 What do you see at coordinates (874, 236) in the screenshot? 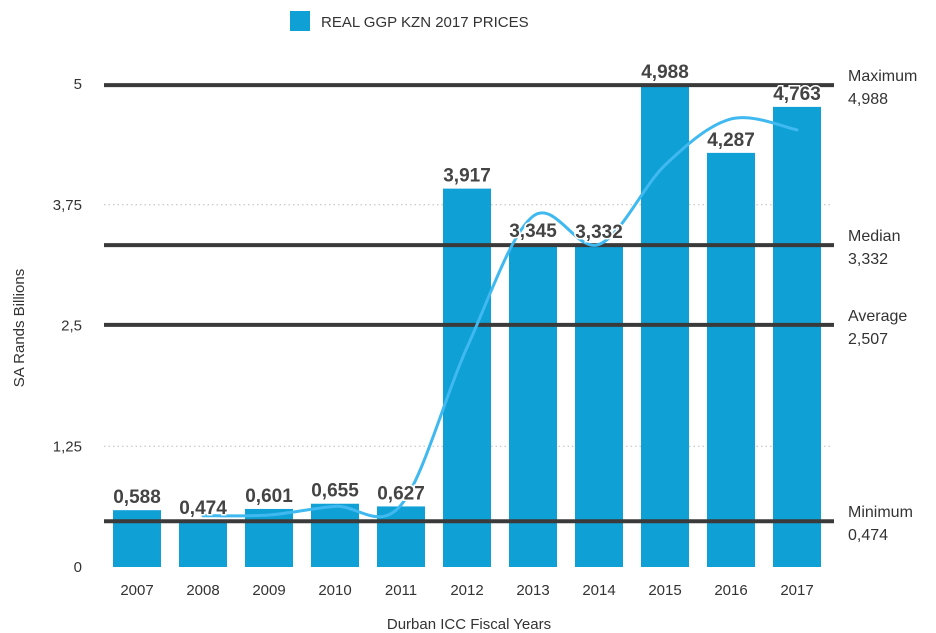
I see `reference-name-median: Median` at bounding box center [874, 236].